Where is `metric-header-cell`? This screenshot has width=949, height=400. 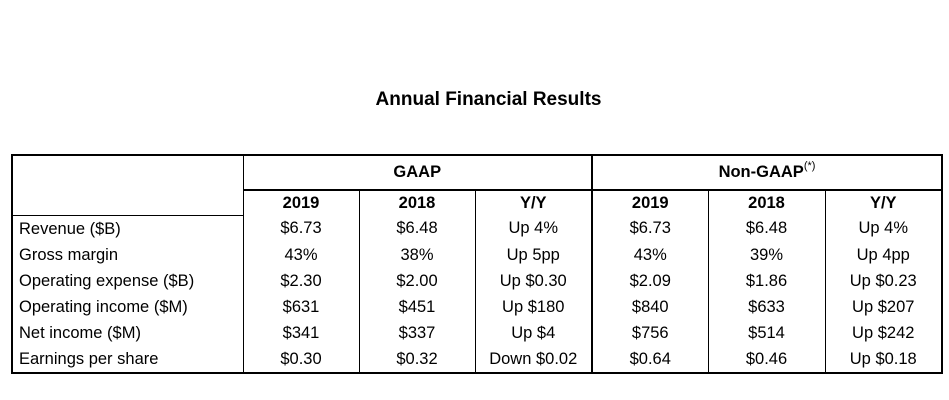
metric-header-cell is located at coordinates (127, 185).